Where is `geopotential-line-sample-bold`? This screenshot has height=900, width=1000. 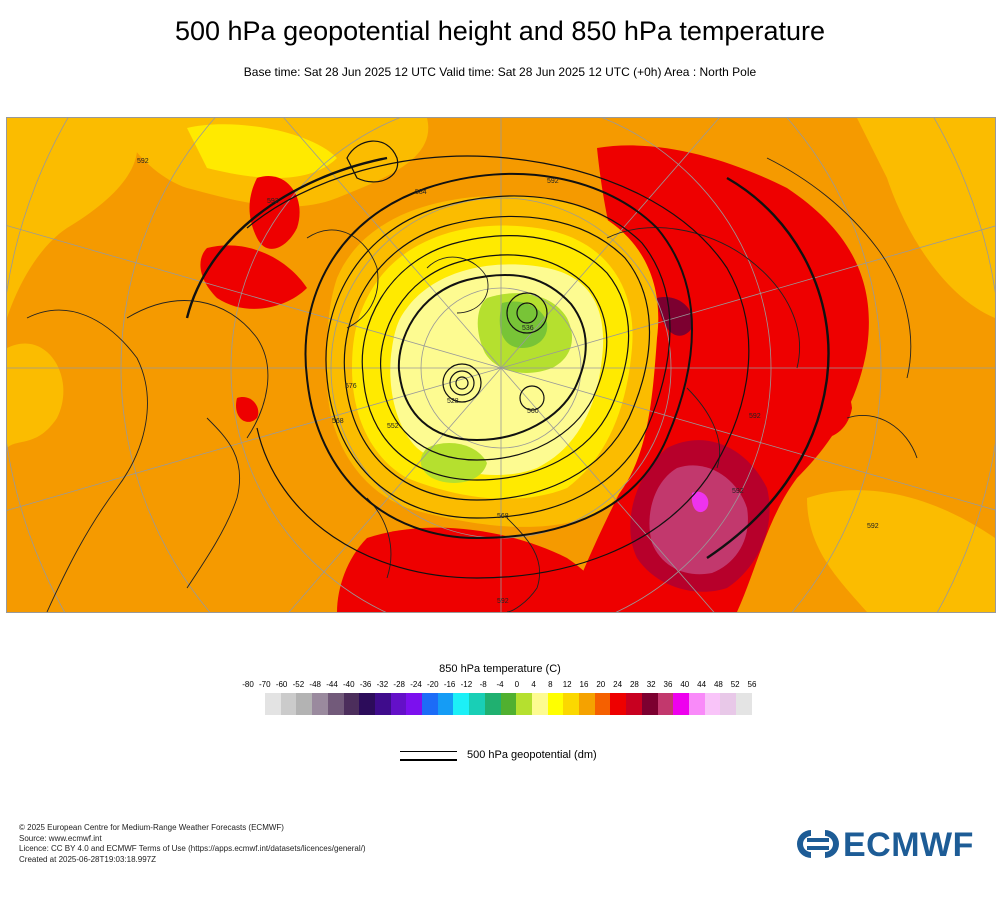
geopotential-line-sample-bold is located at coordinates (428, 760).